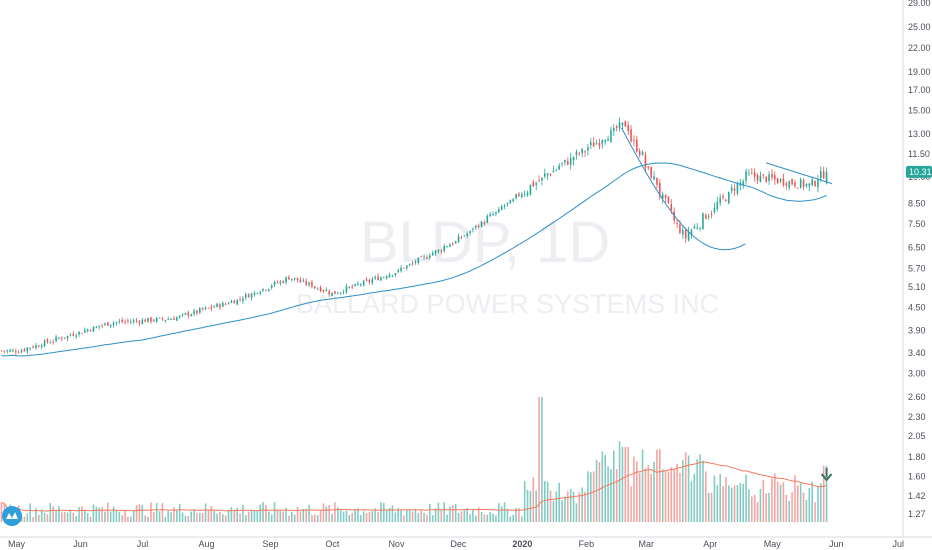  I want to click on time-tick-label: Jun, so click(80, 544).